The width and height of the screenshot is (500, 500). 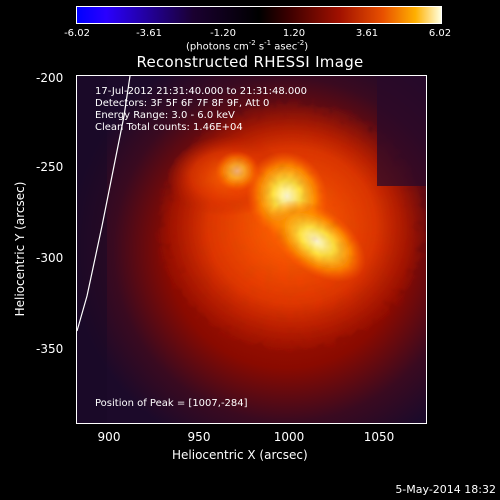 I want to click on date-stamp: 5-May-2014 18:32, so click(x=445, y=489).